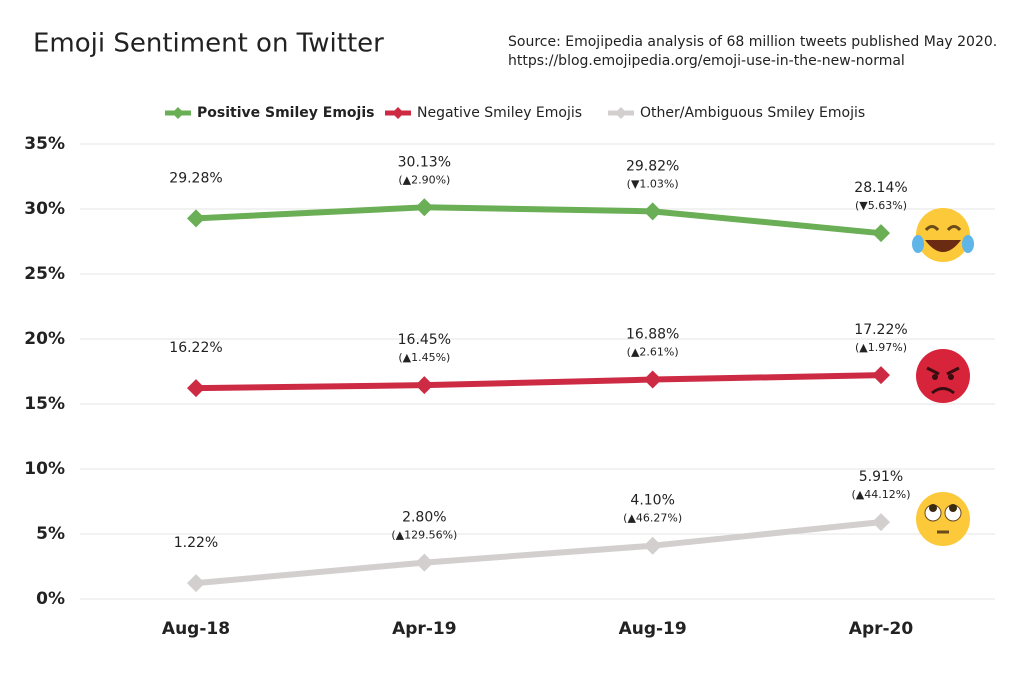 This screenshot has height=687, width=1024. Describe the element at coordinates (881, 629) in the screenshot. I see `x-tick-label: Apr-20` at that location.